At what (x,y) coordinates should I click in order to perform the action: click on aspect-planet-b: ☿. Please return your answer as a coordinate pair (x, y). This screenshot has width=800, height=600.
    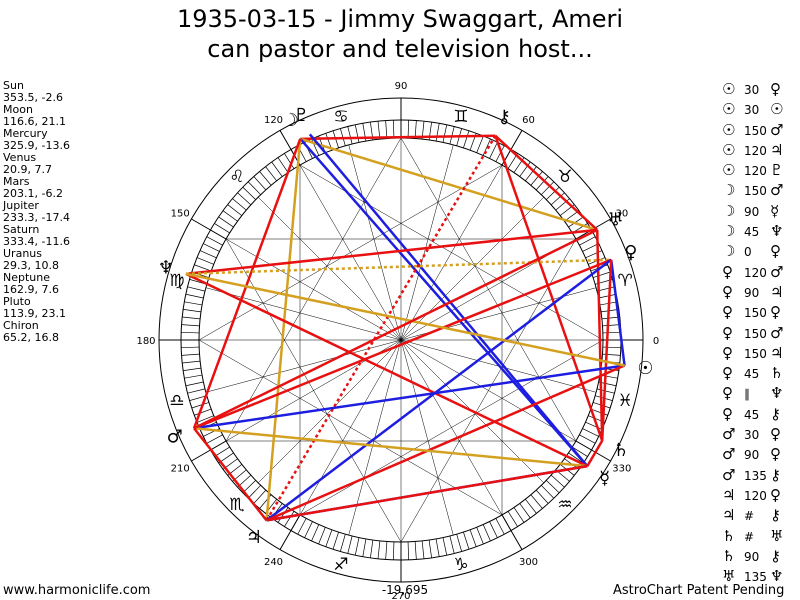
    Looking at the image, I should click on (775, 210).